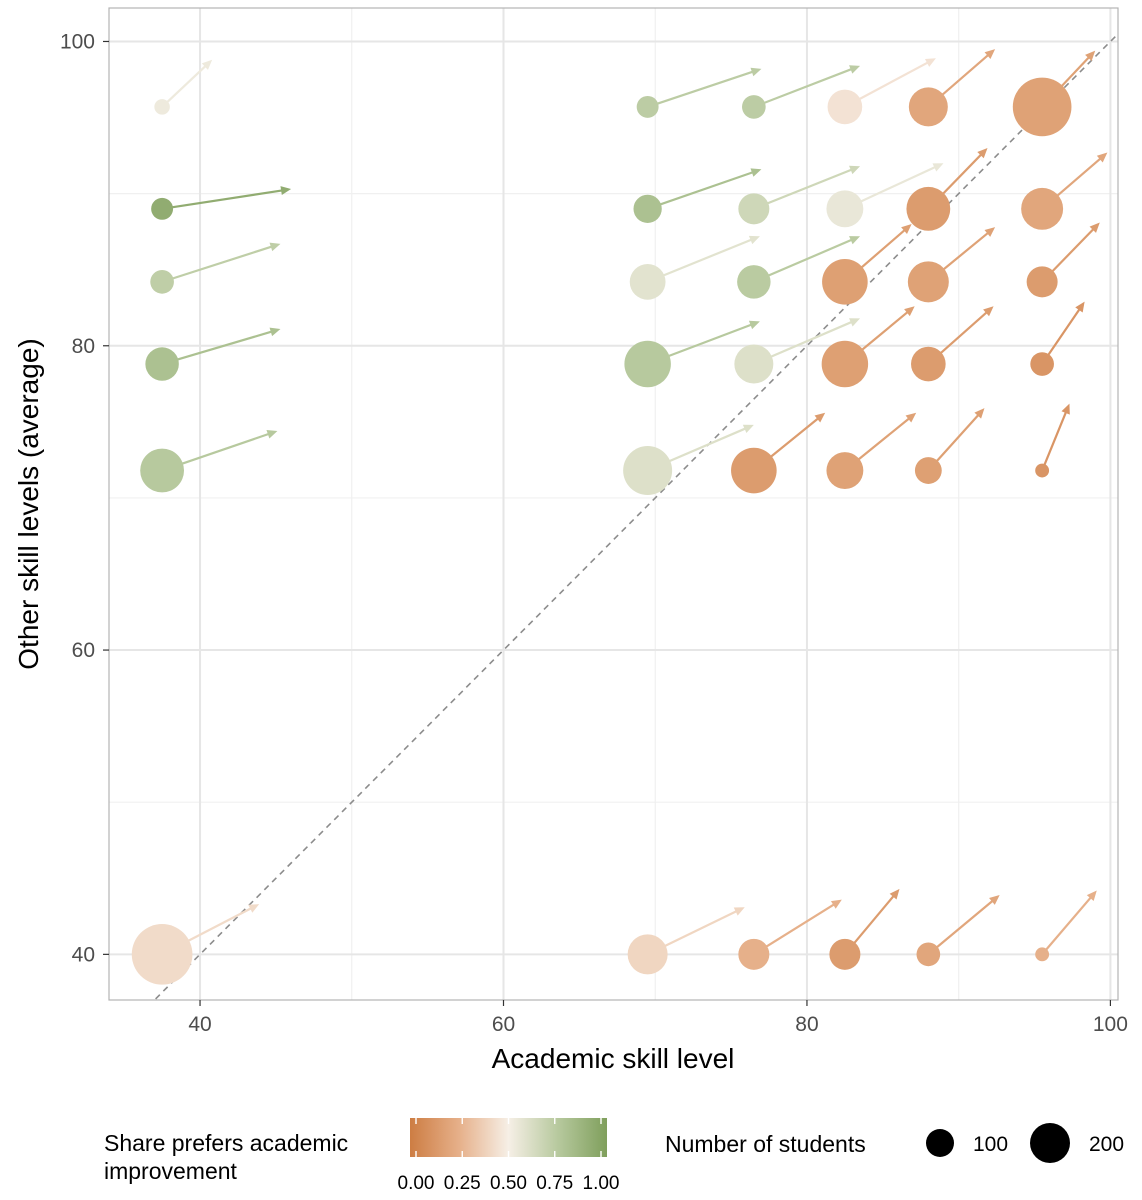 The image size is (1142, 1200). What do you see at coordinates (508, 1183) in the screenshot?
I see `color-legend-tick-label-2: 0.50` at bounding box center [508, 1183].